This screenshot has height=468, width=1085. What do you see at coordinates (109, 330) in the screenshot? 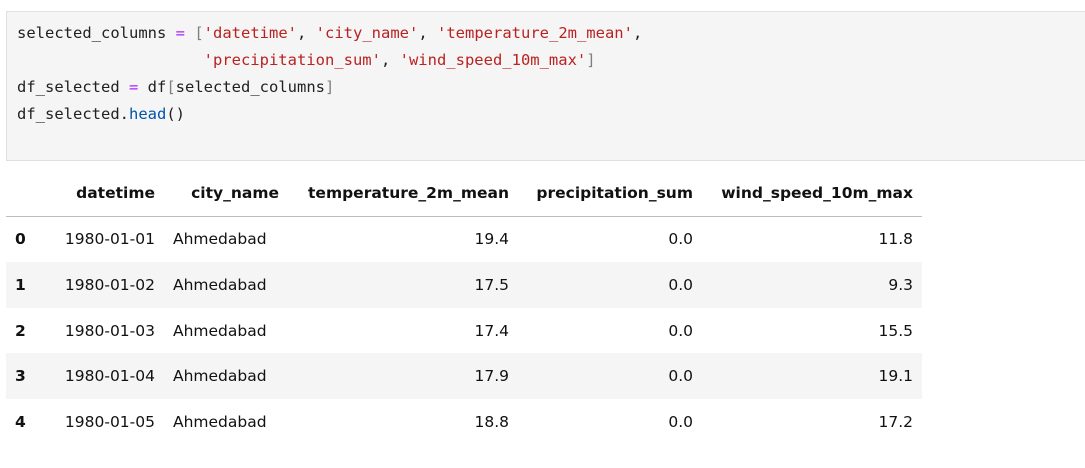
I see `cell-datetime: 1980-01-03` at bounding box center [109, 330].